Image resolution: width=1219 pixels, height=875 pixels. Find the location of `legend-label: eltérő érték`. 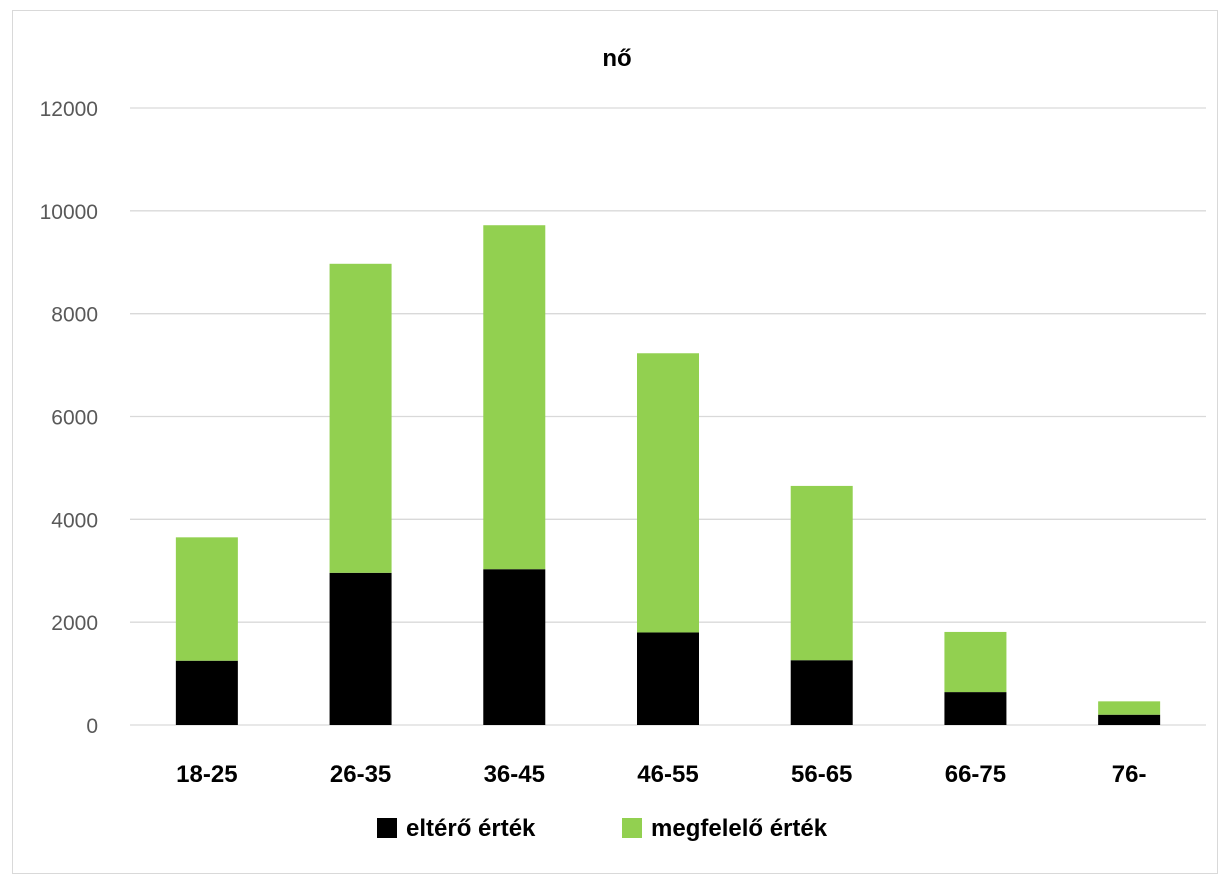

legend-label: eltérő érték is located at coordinates (471, 828).